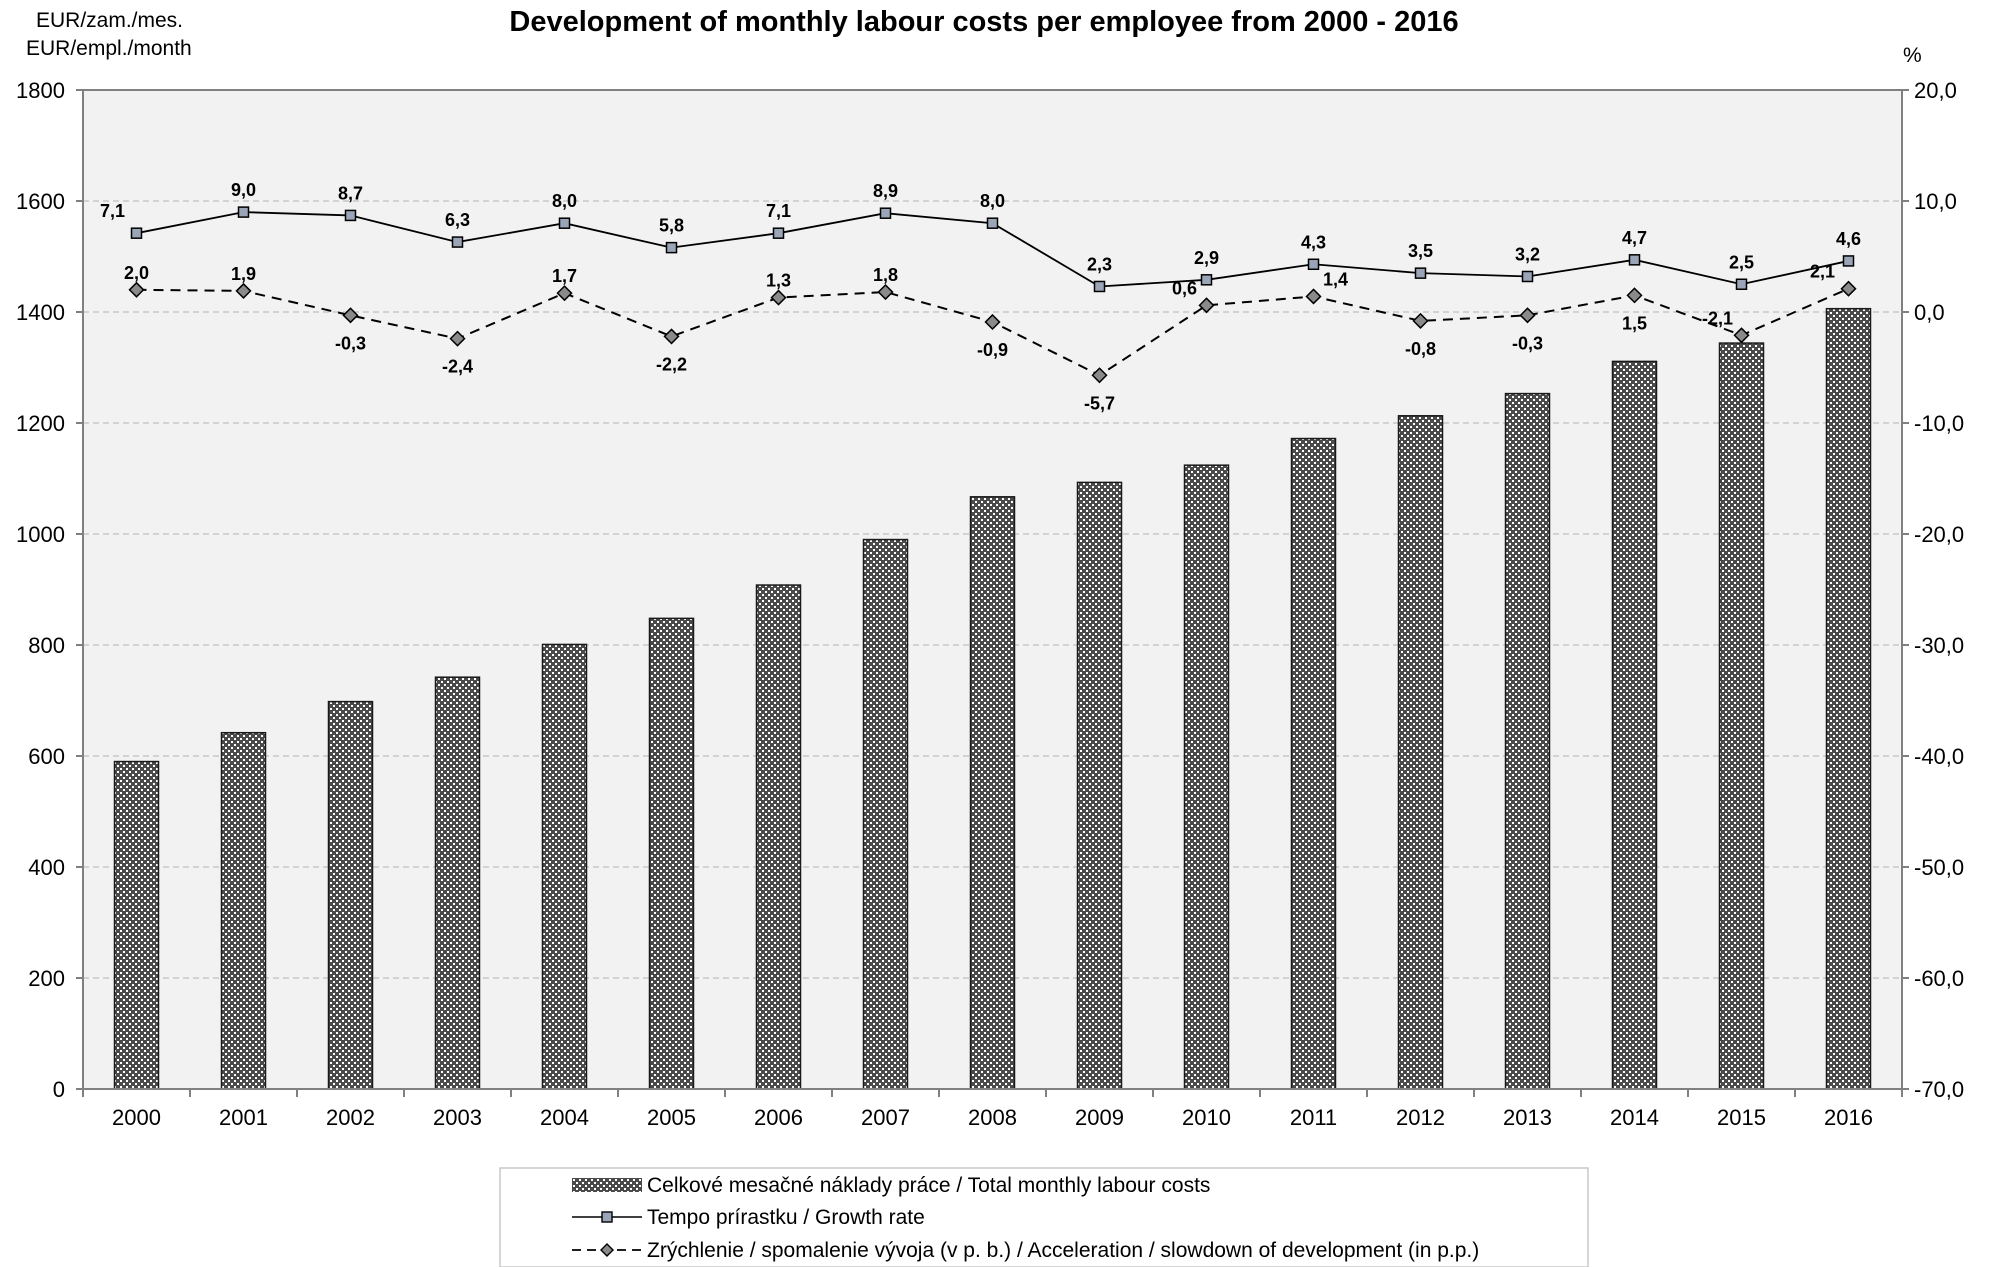  I want to click on growth-point-2005, so click(671, 247).